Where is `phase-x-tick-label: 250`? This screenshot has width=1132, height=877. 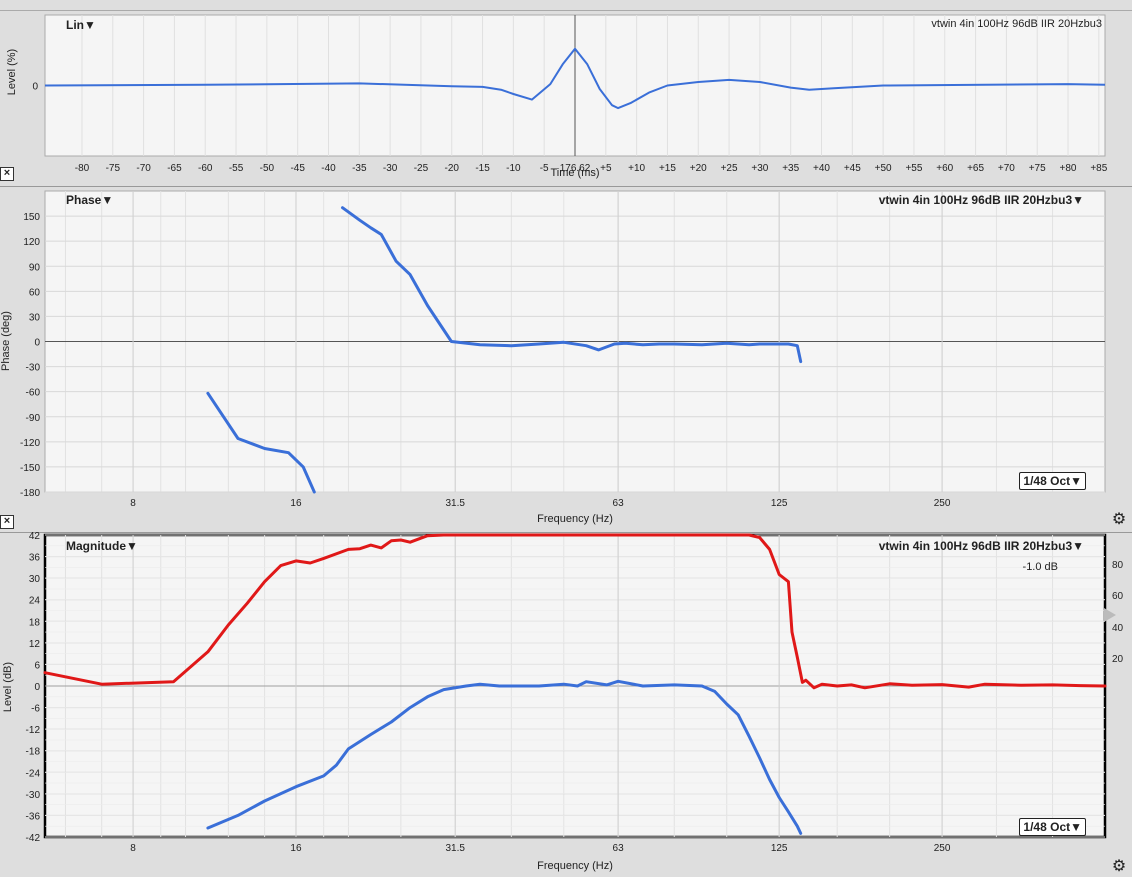 phase-x-tick-label: 250 is located at coordinates (942, 503).